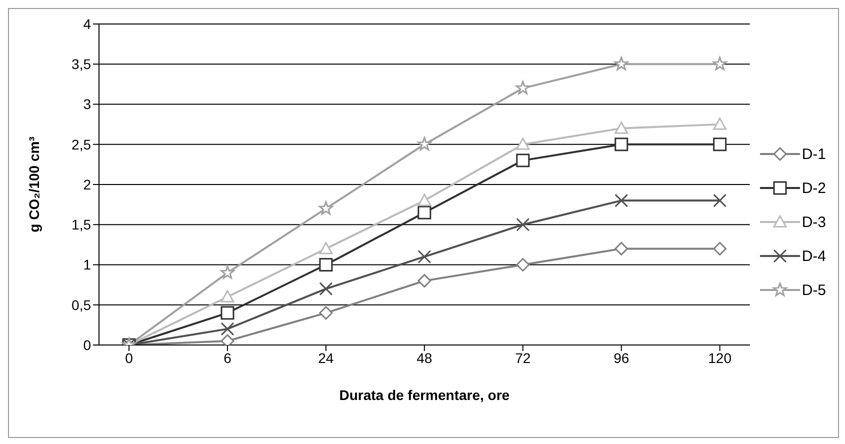  What do you see at coordinates (424, 395) in the screenshot?
I see `x-axis-title: Durata de fermentare, ore` at bounding box center [424, 395].